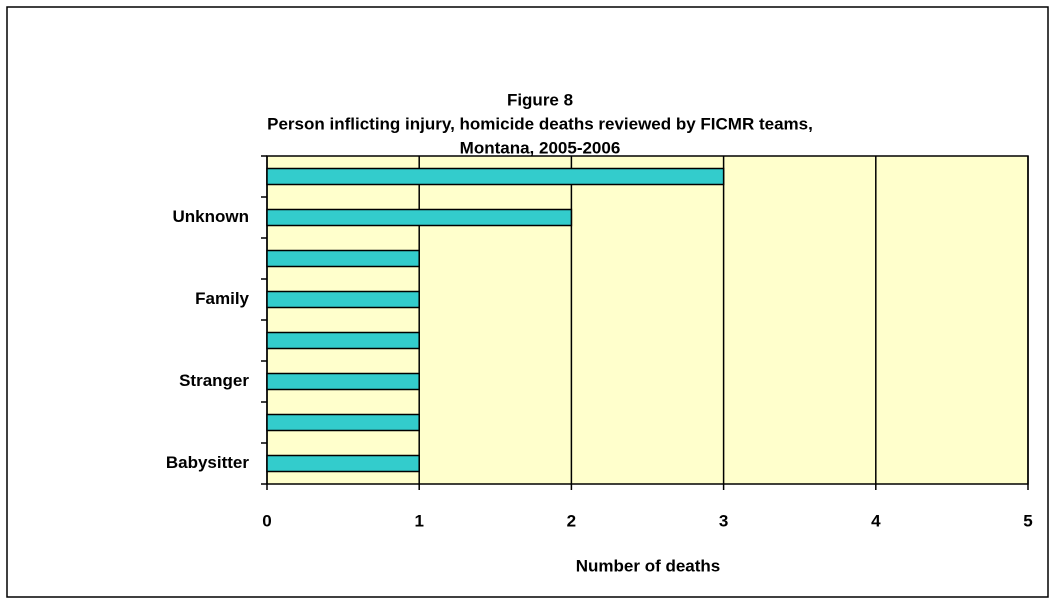 This screenshot has width=1055, height=604. Describe the element at coordinates (876, 520) in the screenshot. I see `x-tick-label: 4` at that location.